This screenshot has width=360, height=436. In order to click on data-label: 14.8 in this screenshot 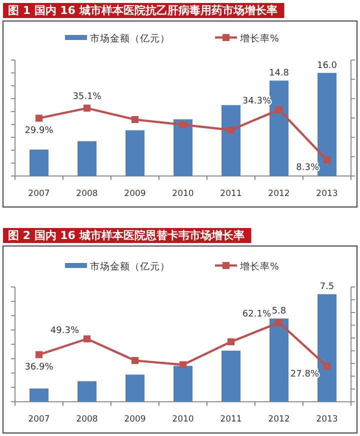, I will do `click(279, 73)`.